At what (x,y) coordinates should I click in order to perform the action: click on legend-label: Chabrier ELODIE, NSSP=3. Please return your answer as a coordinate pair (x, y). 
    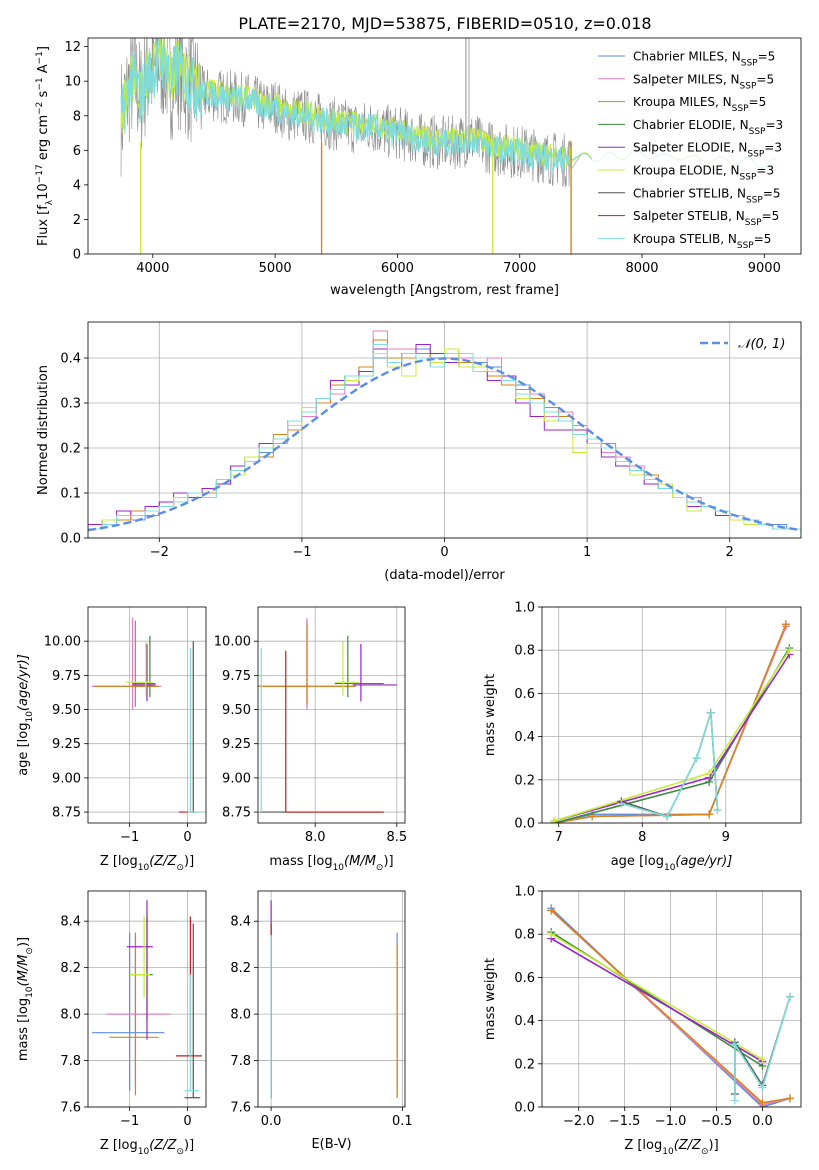
    Looking at the image, I should click on (708, 127).